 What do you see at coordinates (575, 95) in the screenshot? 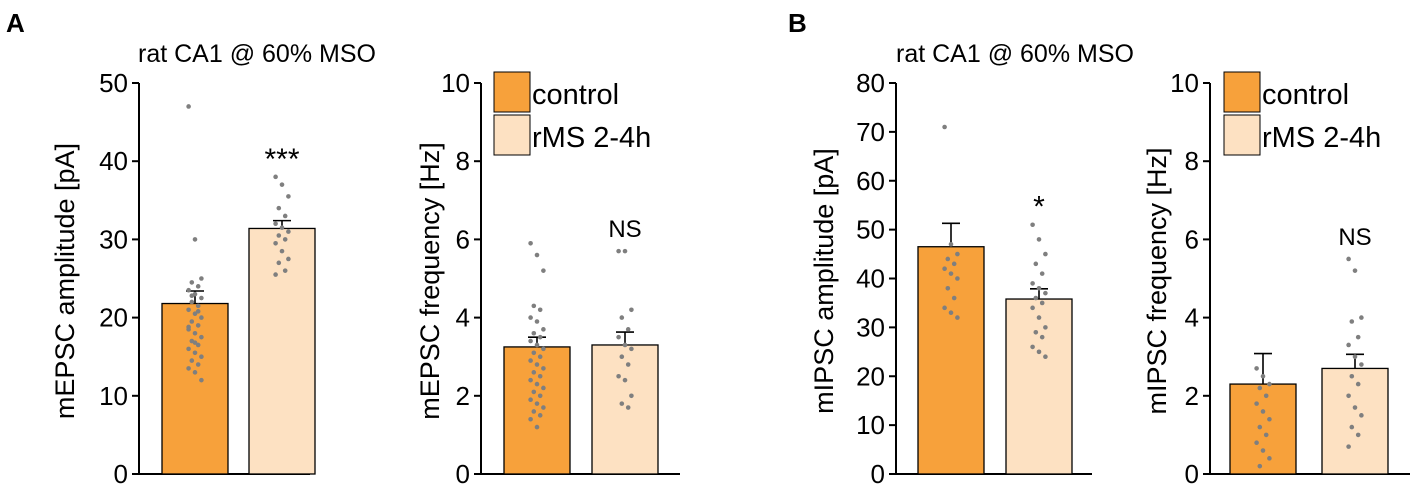
I see `legend-label-control: control` at bounding box center [575, 95].